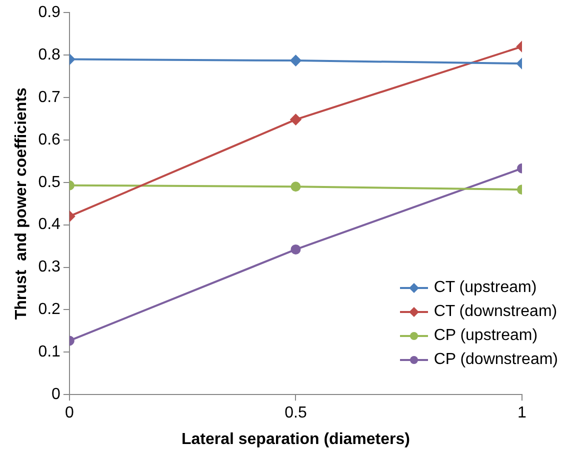 The height and width of the screenshot is (457, 572). What do you see at coordinates (295, 413) in the screenshot?
I see `x-tick-label: 0.5` at bounding box center [295, 413].